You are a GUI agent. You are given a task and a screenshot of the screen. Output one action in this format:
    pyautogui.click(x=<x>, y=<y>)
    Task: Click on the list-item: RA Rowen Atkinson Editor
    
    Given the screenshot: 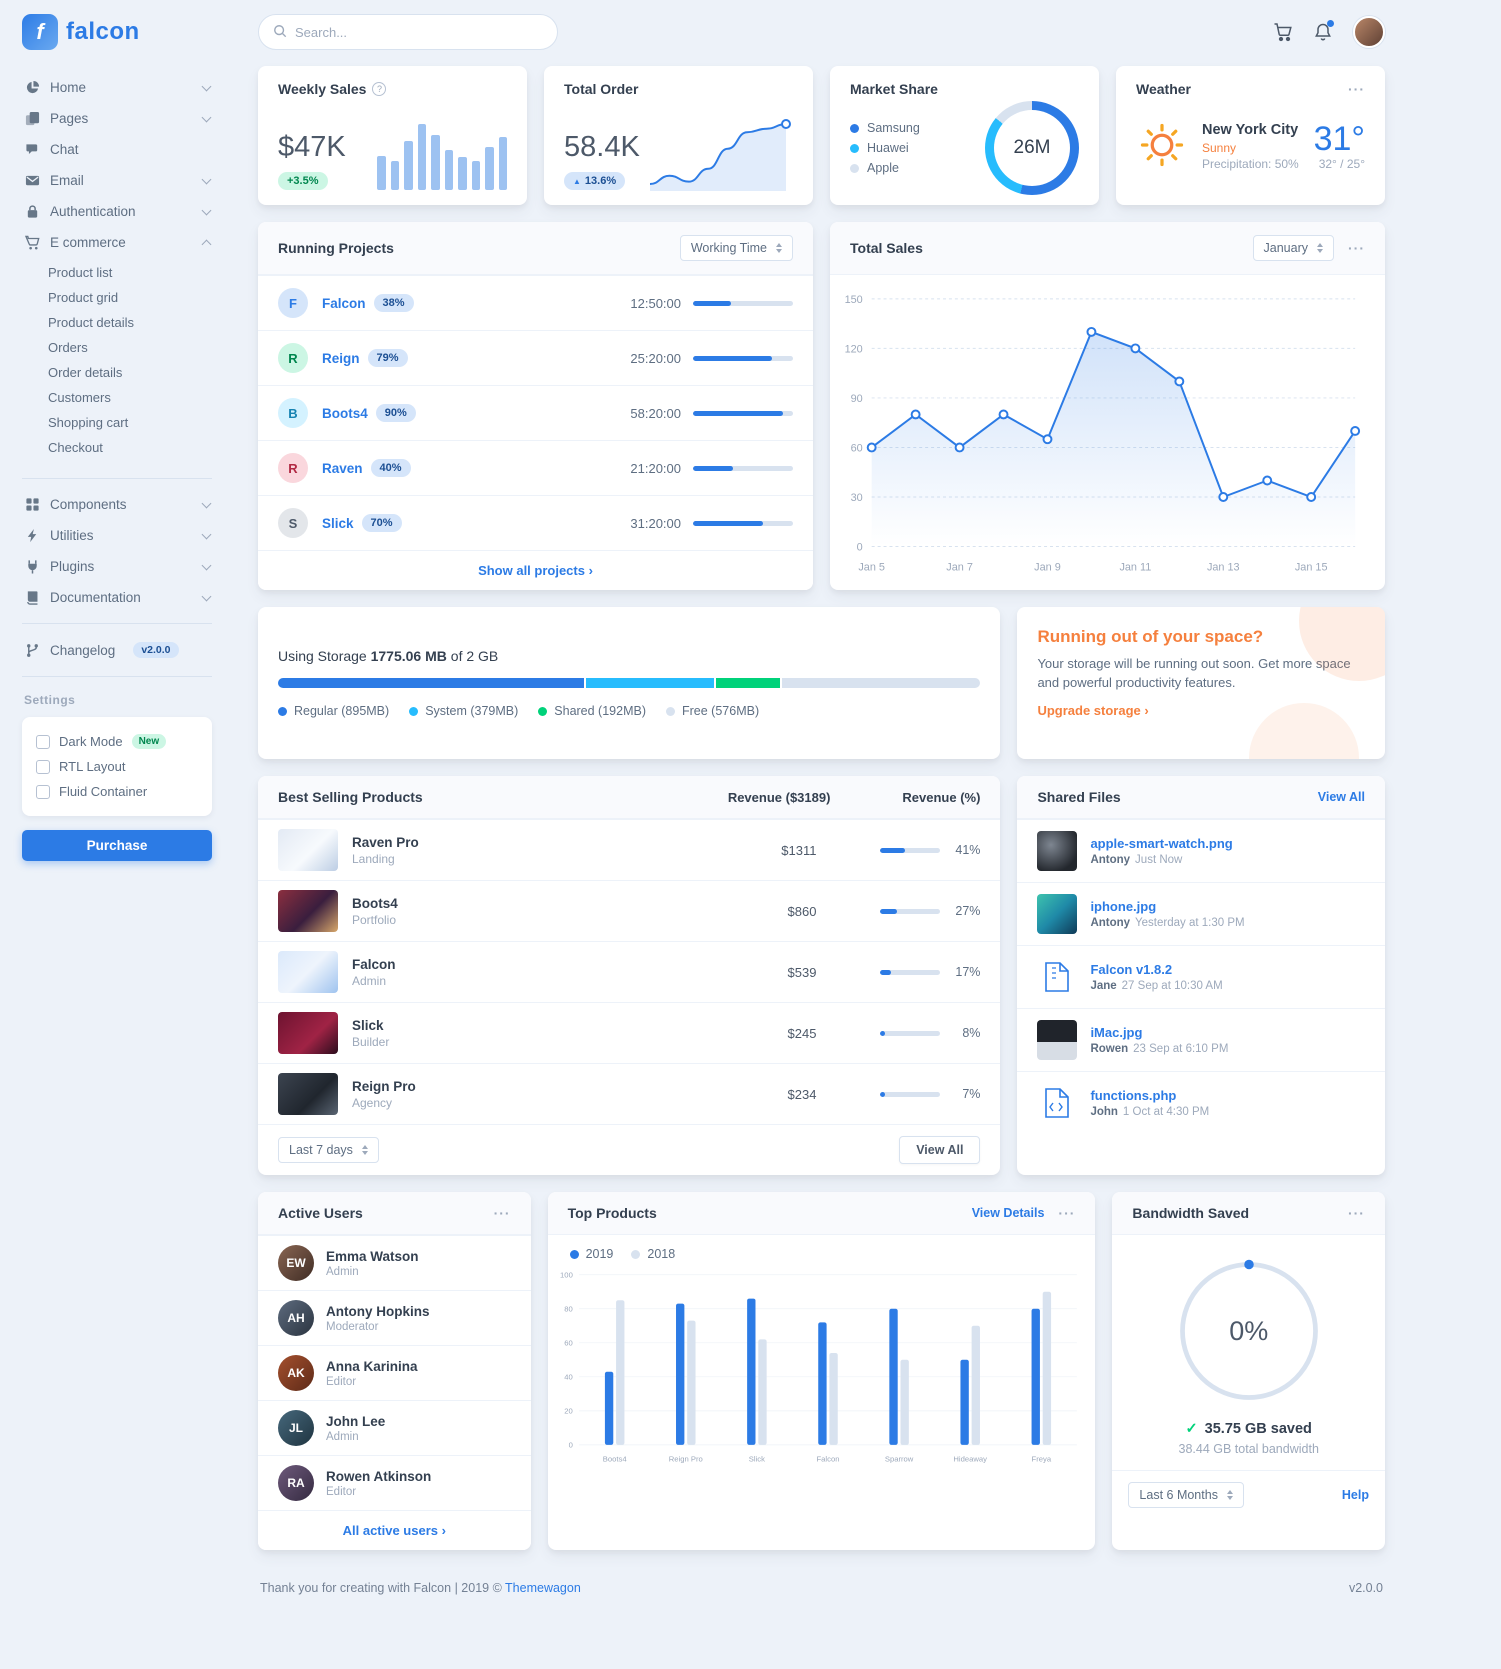 What is the action you would take?
    pyautogui.click(x=394, y=1482)
    